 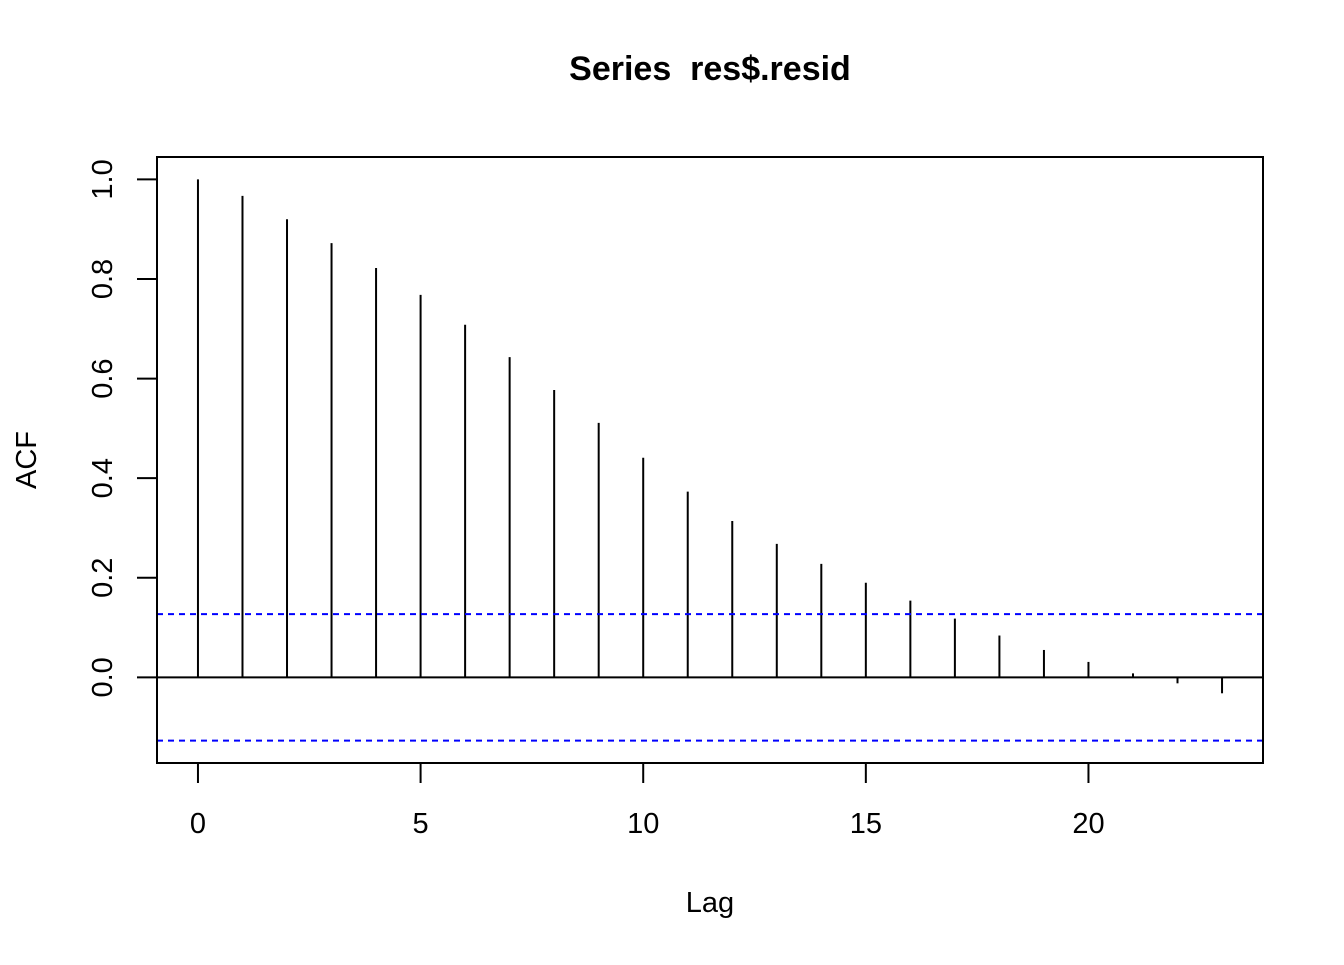 I want to click on y-tick-label-5: 1.0, so click(x=103, y=179).